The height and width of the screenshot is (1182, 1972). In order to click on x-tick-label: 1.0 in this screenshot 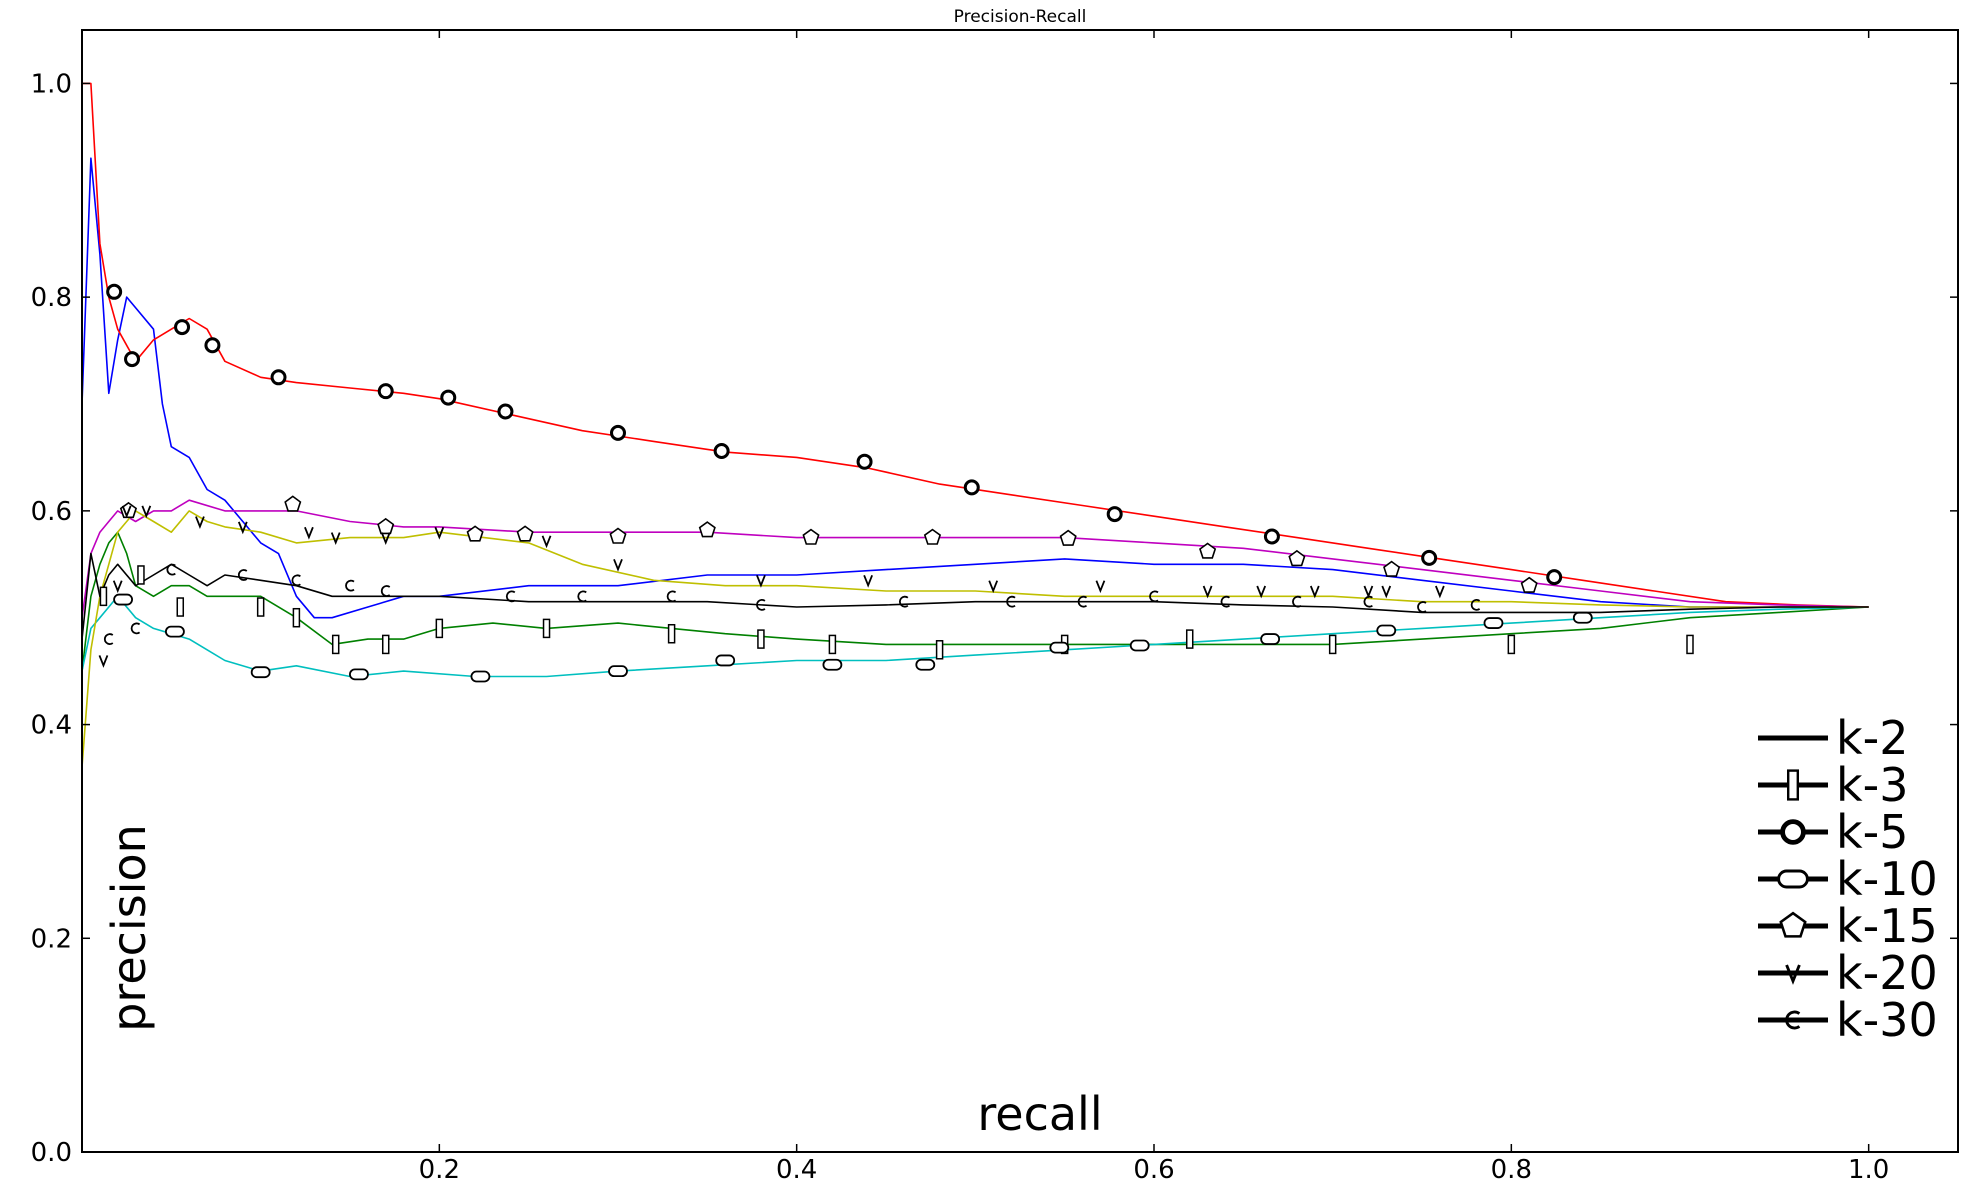, I will do `click(1868, 1168)`.